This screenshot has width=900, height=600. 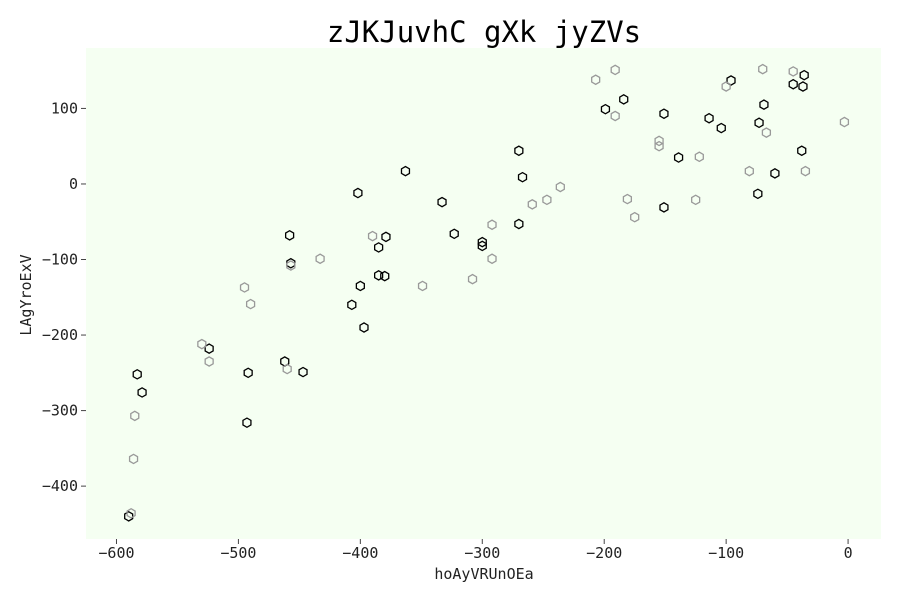 I want to click on x-tick-label: −200, so click(x=604, y=553).